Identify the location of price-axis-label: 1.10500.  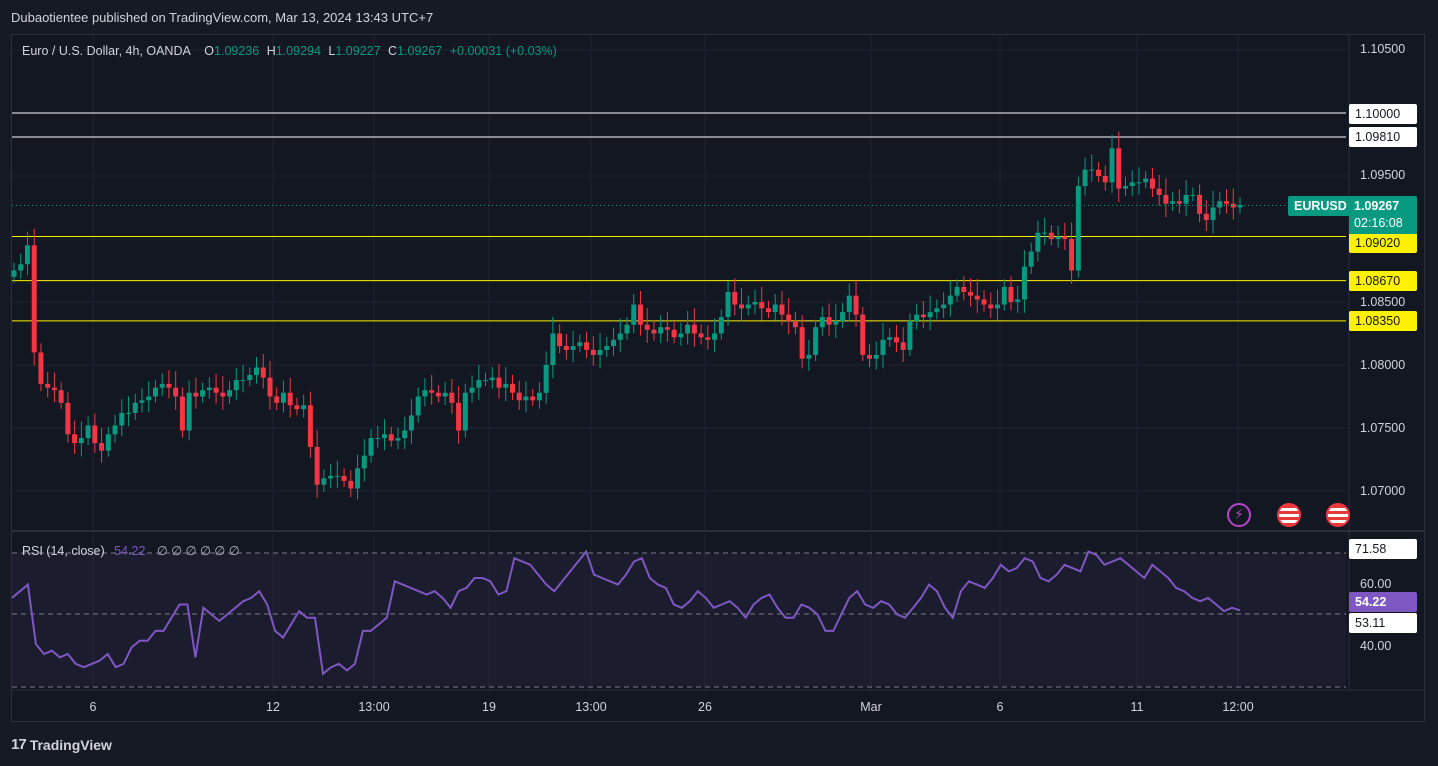
(1383, 49).